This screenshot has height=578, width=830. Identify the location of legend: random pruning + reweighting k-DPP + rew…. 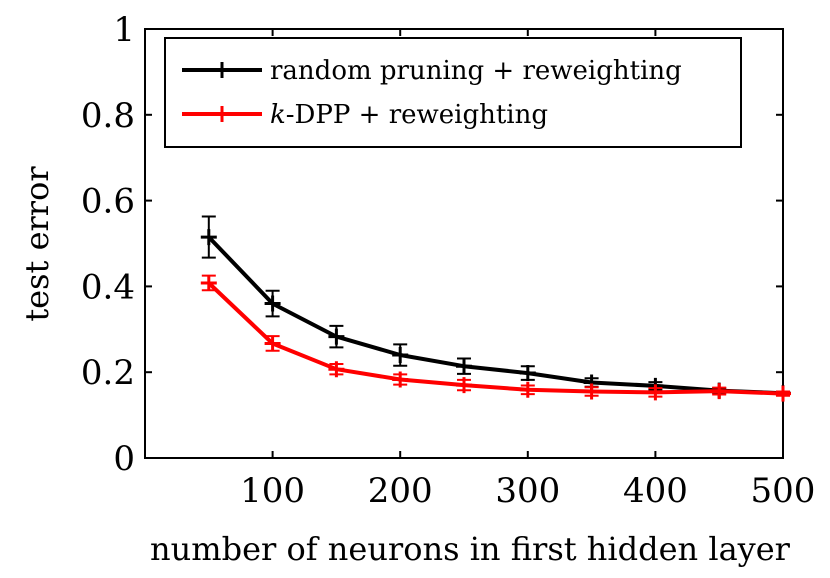
(453, 92).